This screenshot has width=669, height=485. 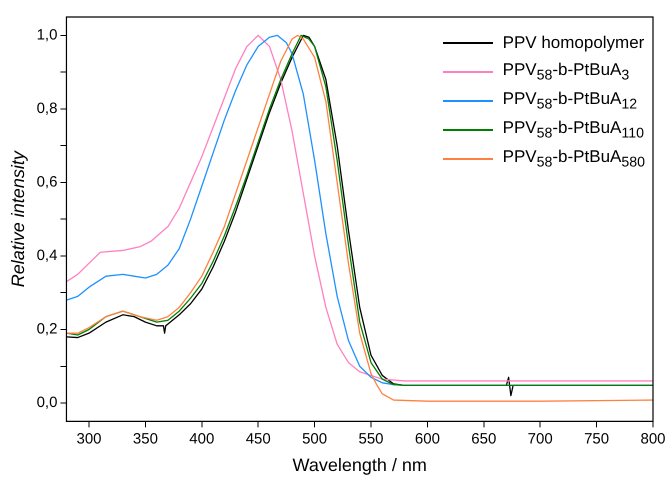 What do you see at coordinates (573, 158) in the screenshot?
I see `legend-label: PPV$_{58}$-b-PtBuA$_{580}$` at bounding box center [573, 158].